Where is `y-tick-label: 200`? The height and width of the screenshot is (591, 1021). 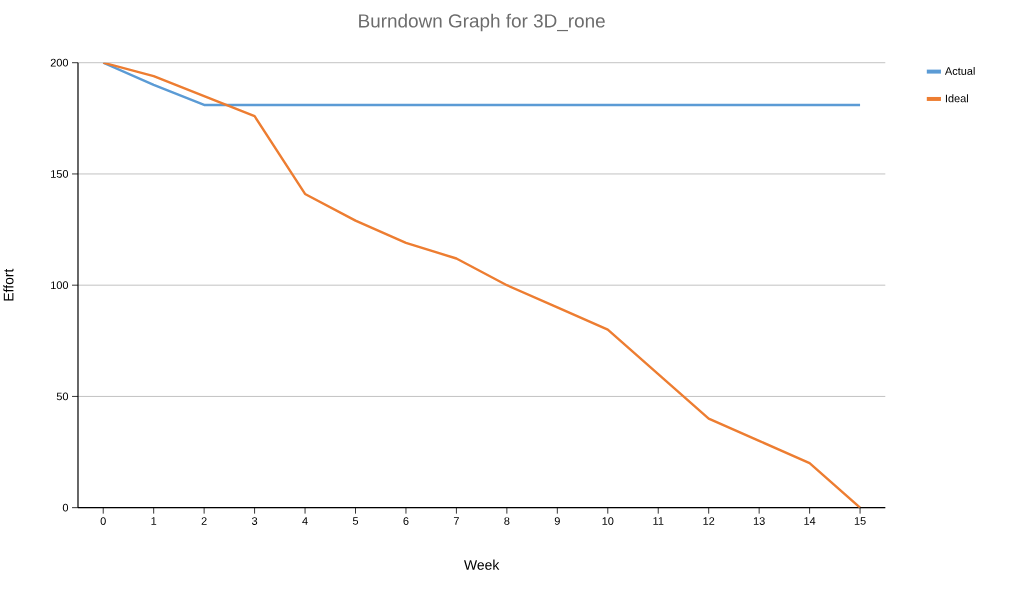 y-tick-label: 200 is located at coordinates (59, 62).